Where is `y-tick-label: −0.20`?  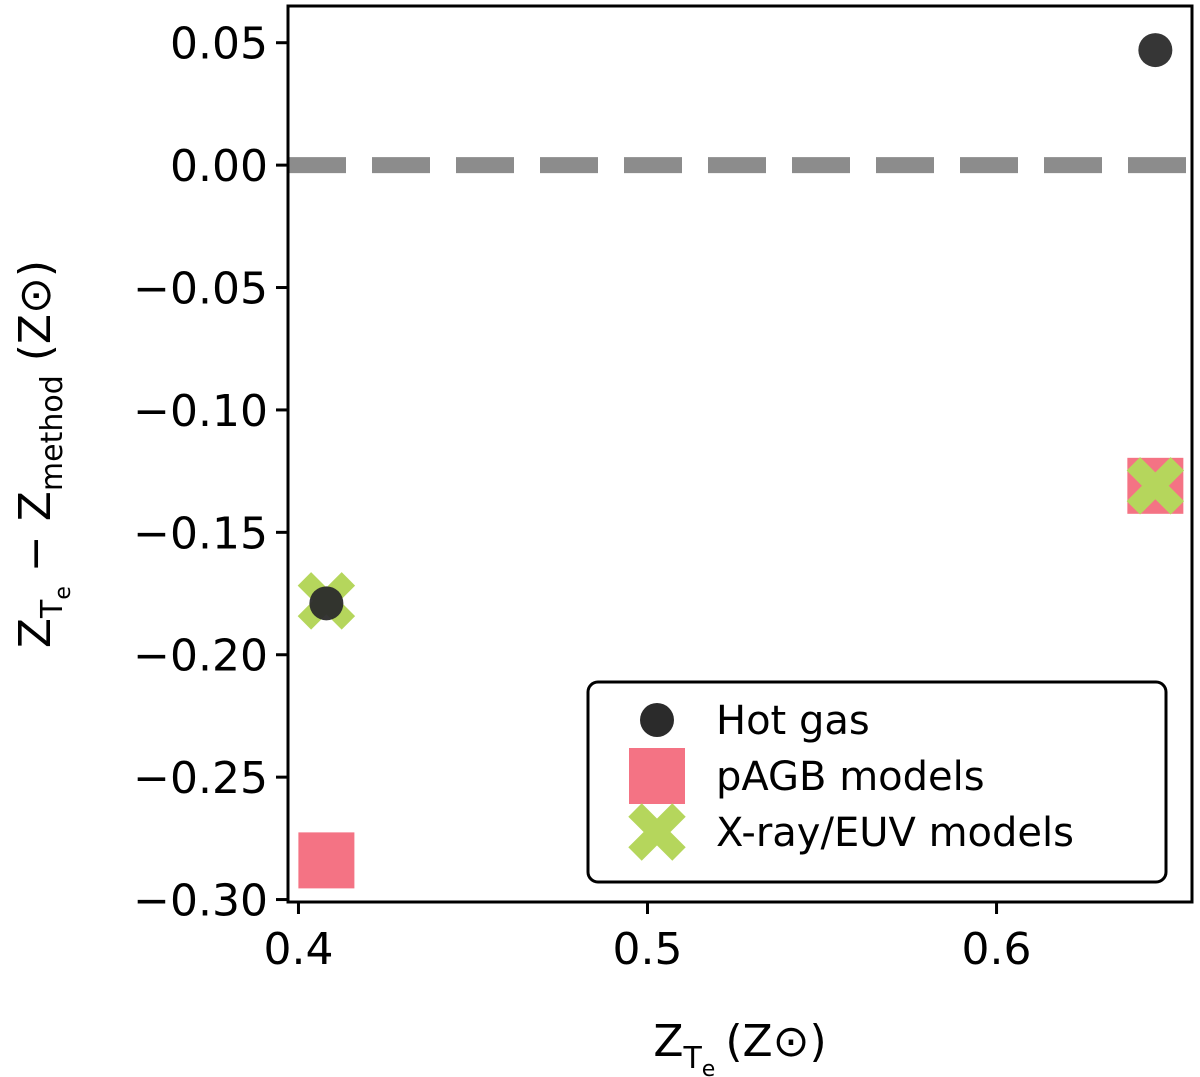 y-tick-label: −0.20 is located at coordinates (200, 656).